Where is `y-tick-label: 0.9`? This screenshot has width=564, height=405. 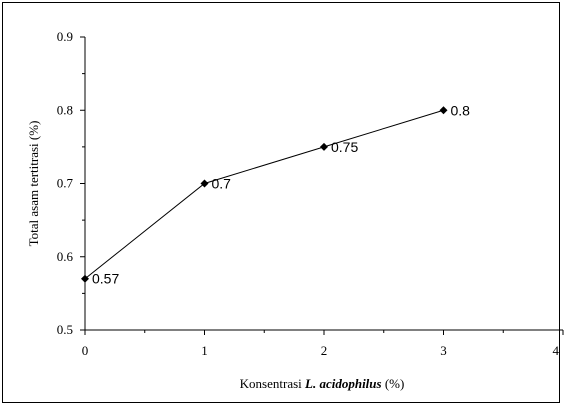
y-tick-label: 0.9 is located at coordinates (65, 36).